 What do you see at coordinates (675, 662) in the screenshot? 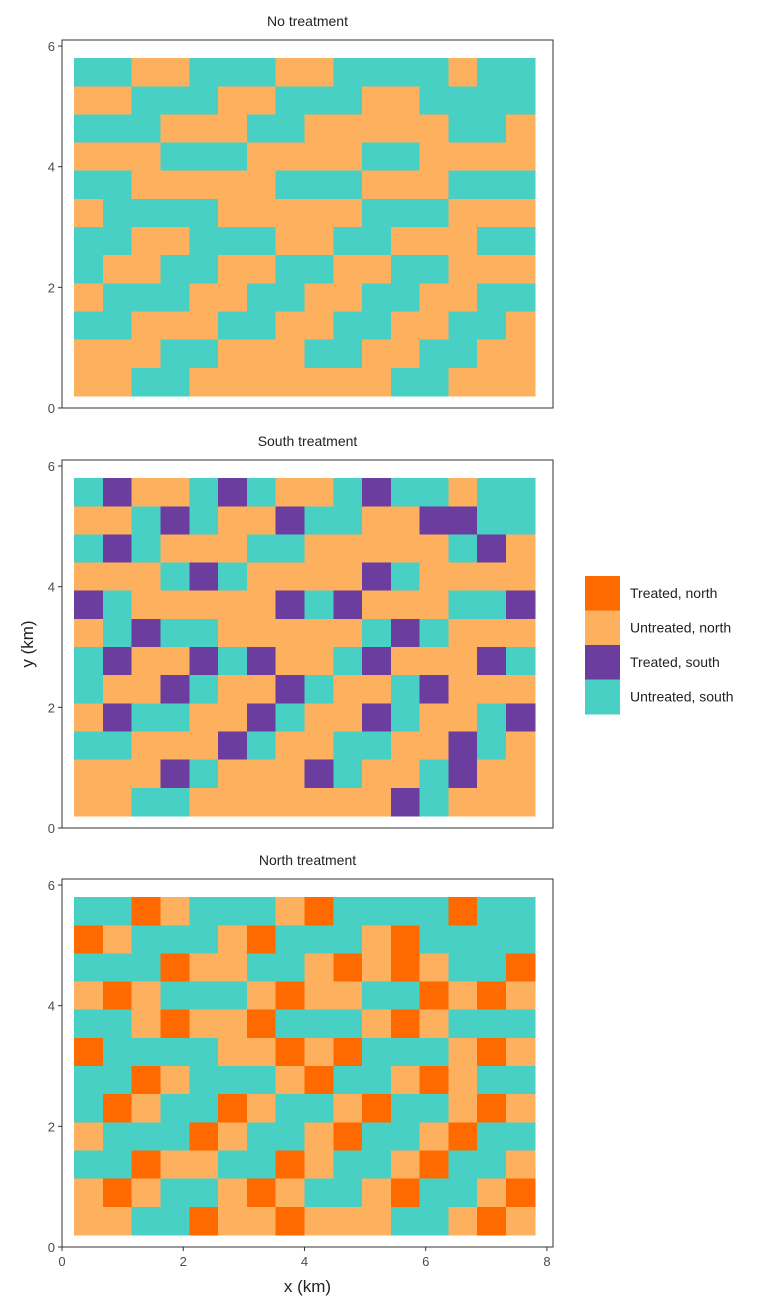
I see `legend-label: Treated, south` at bounding box center [675, 662].